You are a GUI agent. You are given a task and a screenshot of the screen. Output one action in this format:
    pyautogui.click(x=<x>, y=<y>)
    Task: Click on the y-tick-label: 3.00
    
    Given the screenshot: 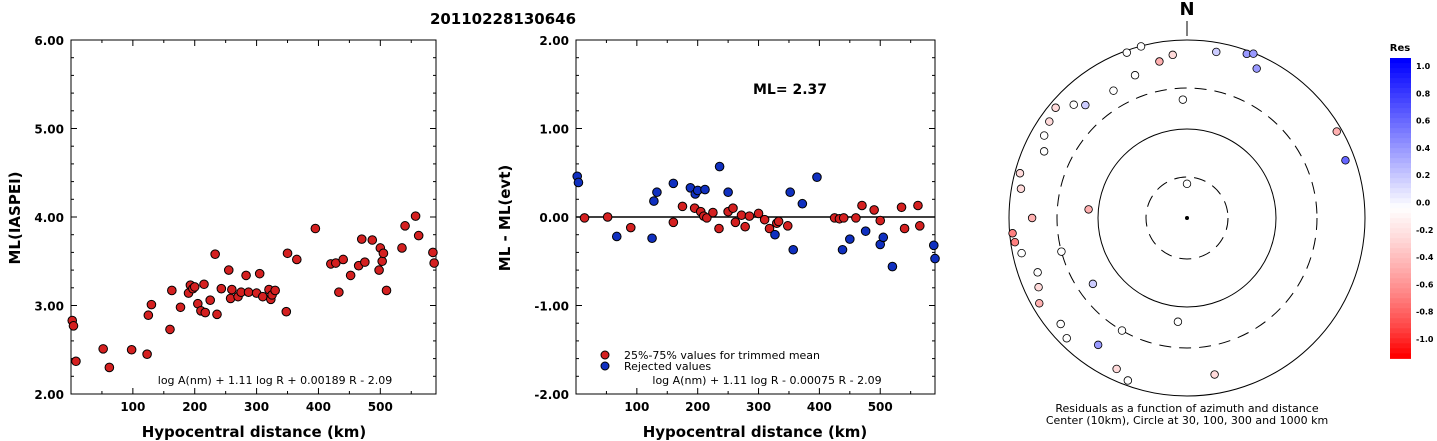 What is the action you would take?
    pyautogui.click(x=49, y=307)
    